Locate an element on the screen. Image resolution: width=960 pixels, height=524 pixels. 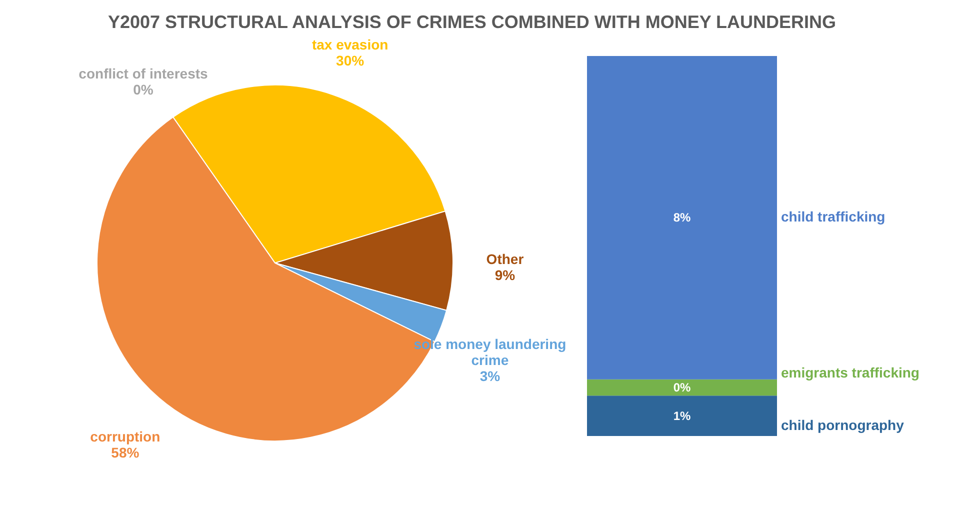
data-label: 1% is located at coordinates (682, 415).